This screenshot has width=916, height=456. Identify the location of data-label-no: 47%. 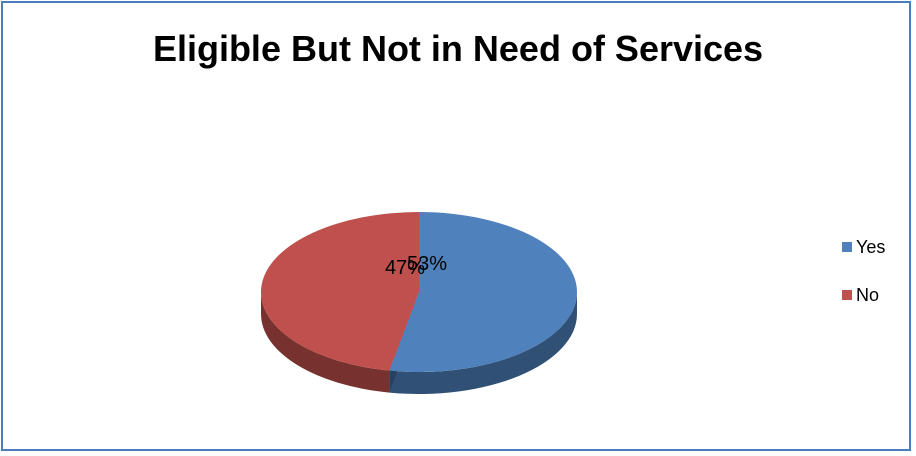
(405, 268).